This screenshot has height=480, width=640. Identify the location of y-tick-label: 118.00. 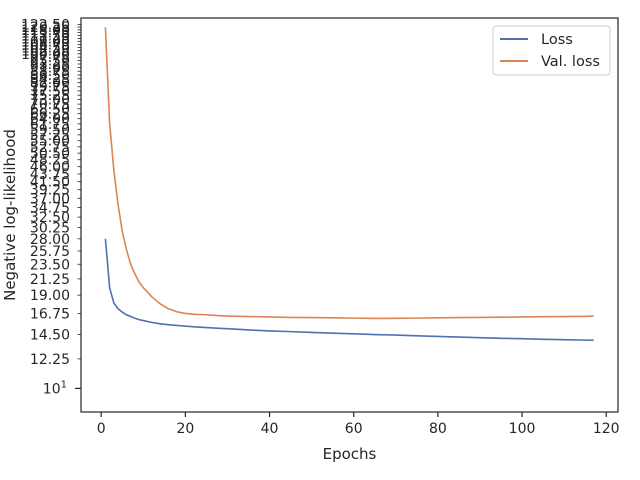
(45, 31).